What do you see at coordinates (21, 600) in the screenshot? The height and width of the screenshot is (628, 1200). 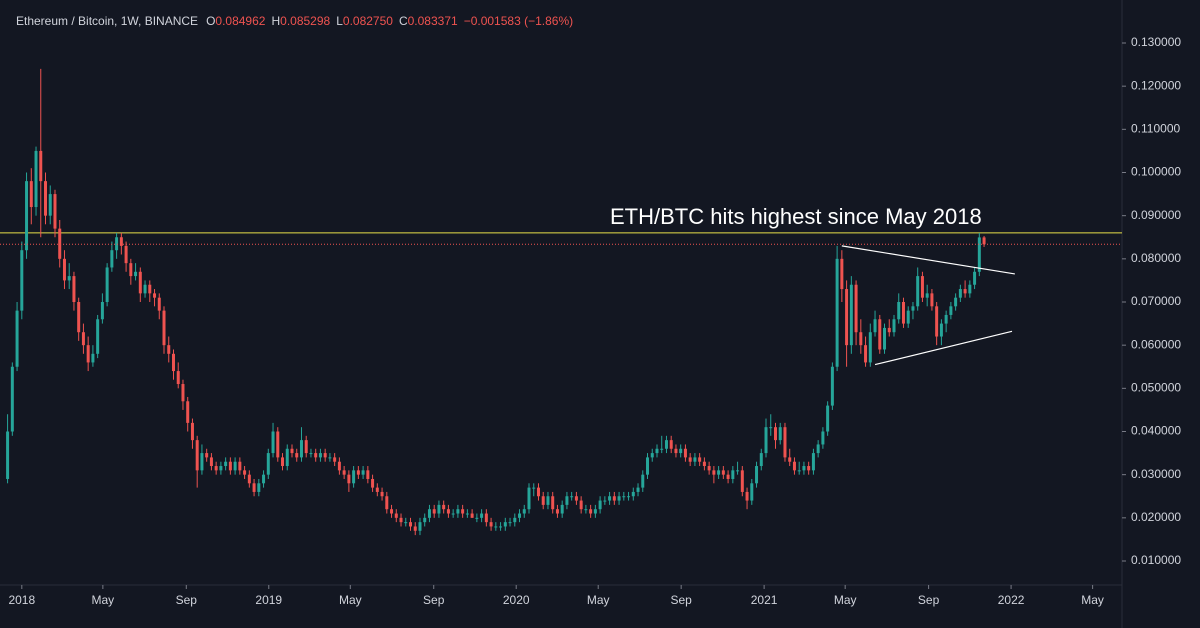 I see `x-tick-label: 2018` at bounding box center [21, 600].